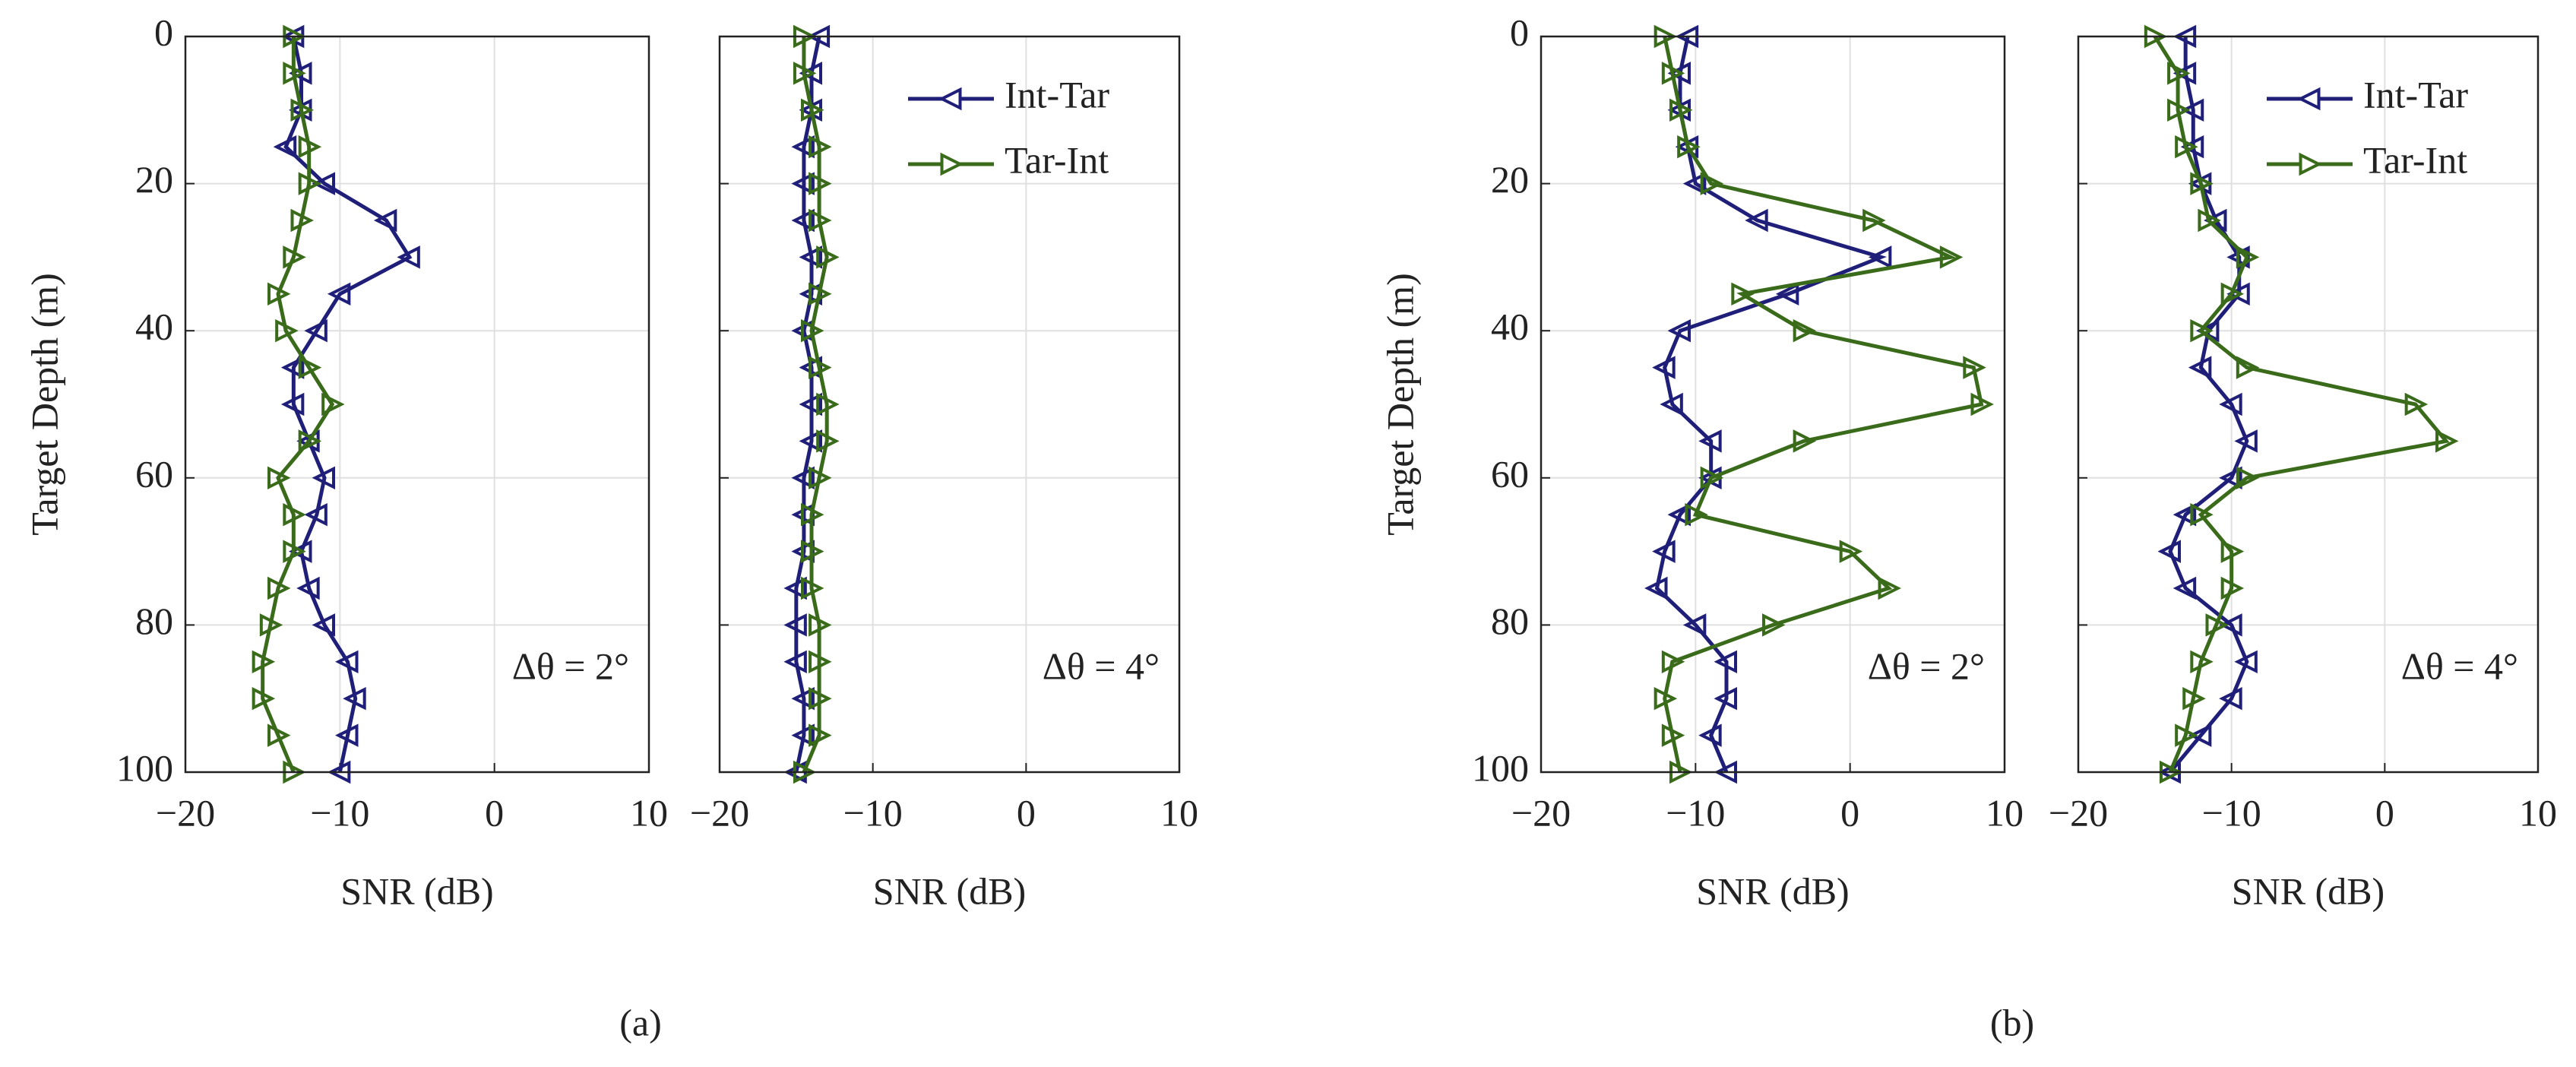  I want to click on annotation: Δθ = 4°, so click(2459, 665).